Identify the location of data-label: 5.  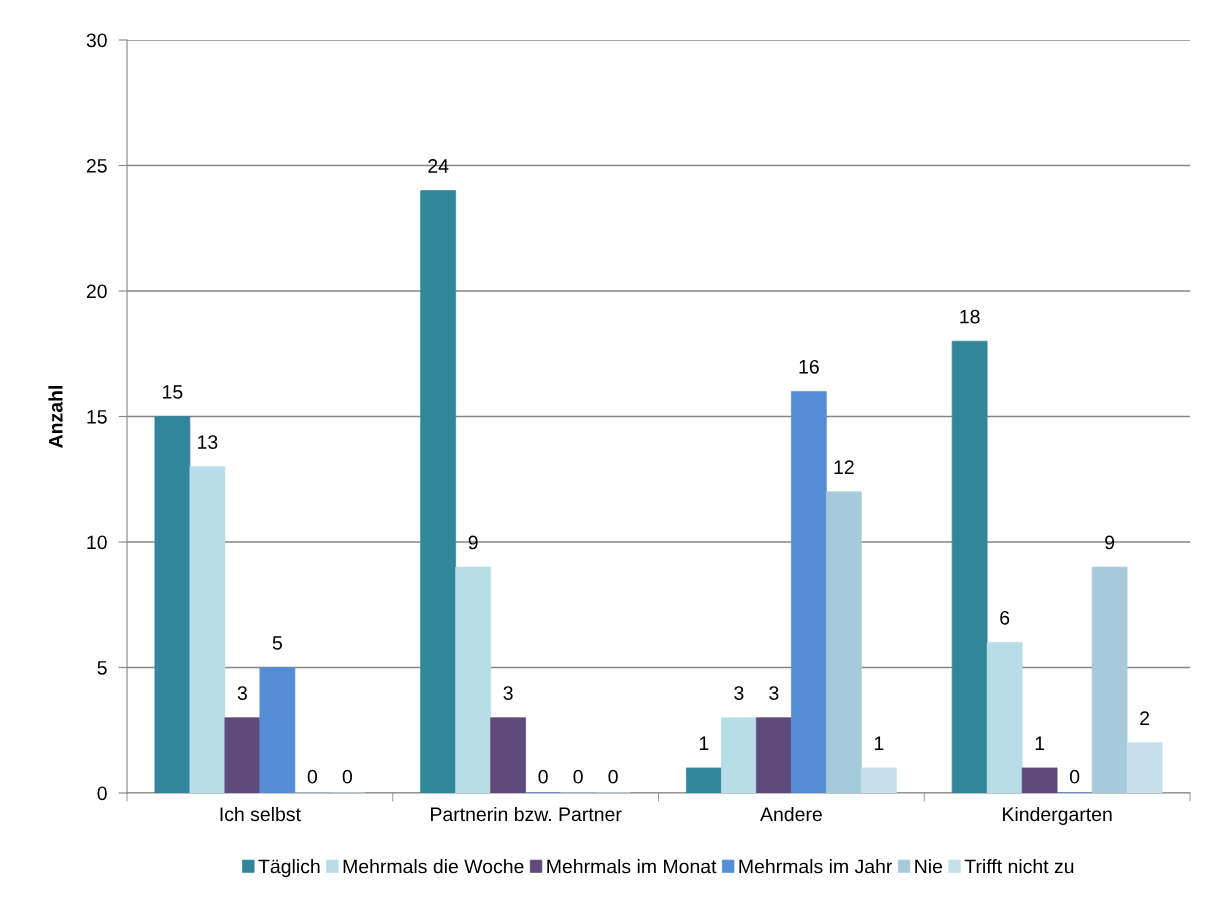
(277, 643).